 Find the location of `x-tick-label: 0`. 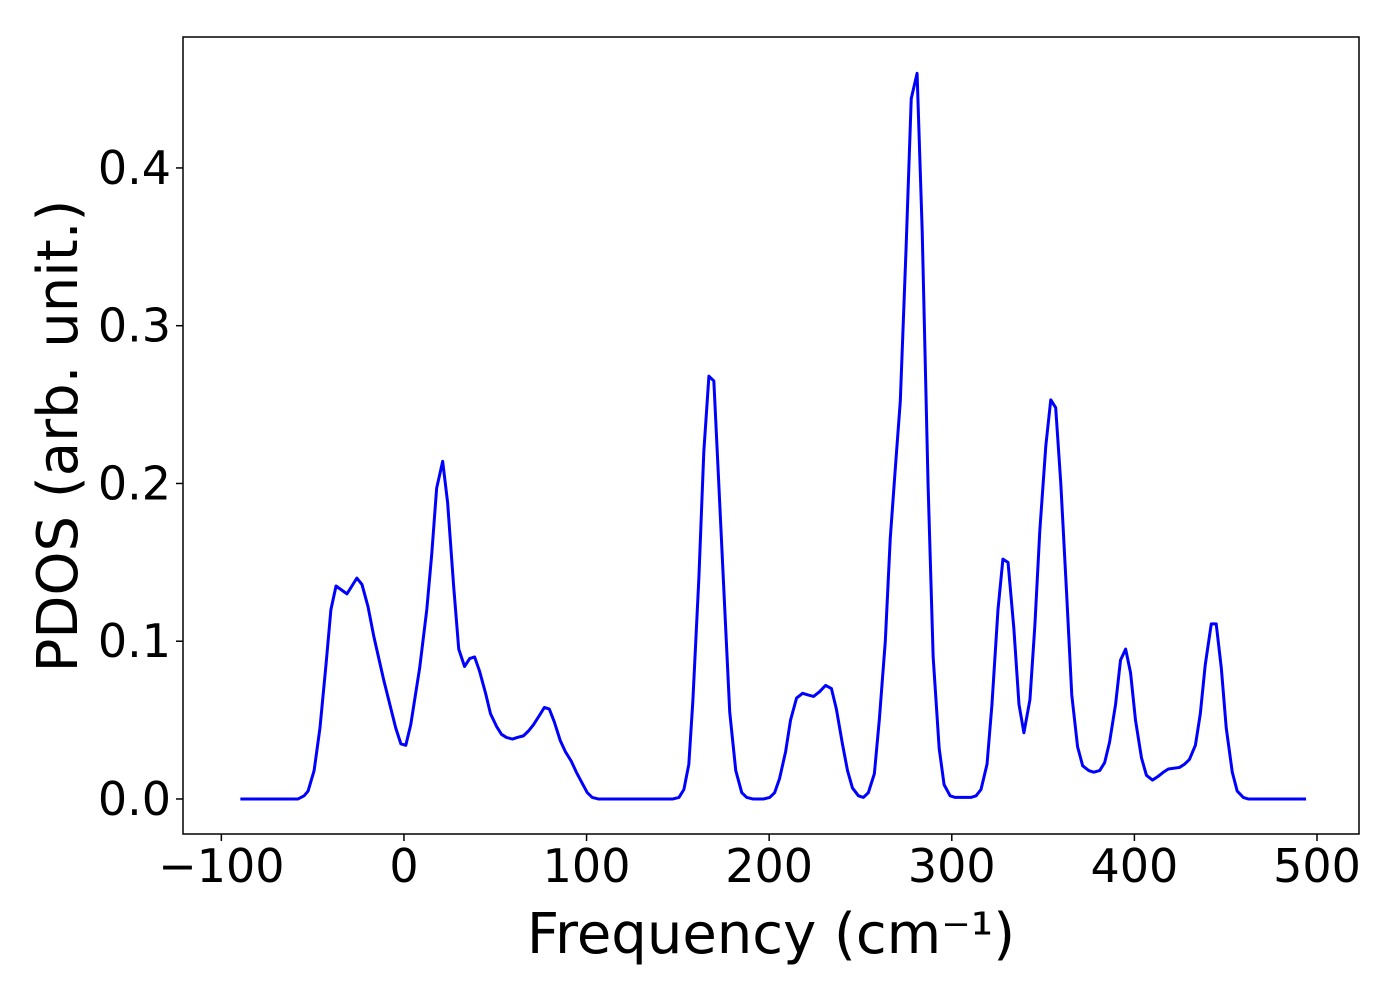

x-tick-label: 0 is located at coordinates (403, 866).